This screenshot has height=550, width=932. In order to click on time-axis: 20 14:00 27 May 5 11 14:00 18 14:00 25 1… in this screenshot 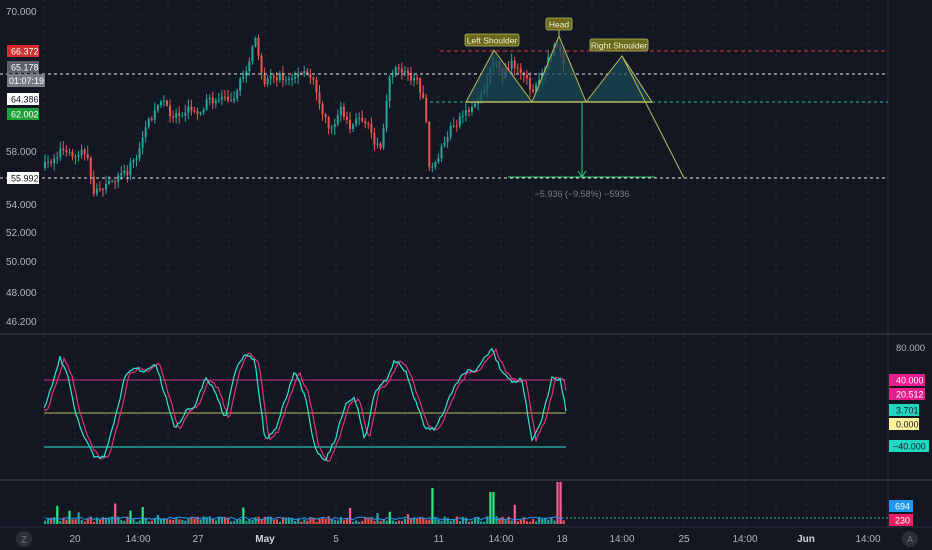, I will do `click(475, 539)`.